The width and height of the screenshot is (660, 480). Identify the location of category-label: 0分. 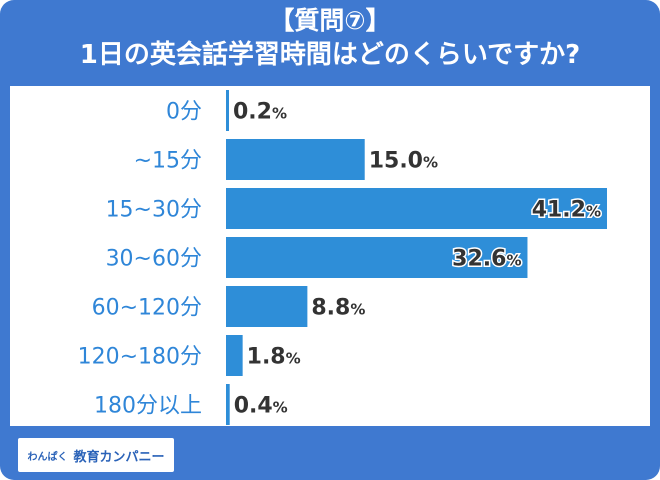
(184, 112).